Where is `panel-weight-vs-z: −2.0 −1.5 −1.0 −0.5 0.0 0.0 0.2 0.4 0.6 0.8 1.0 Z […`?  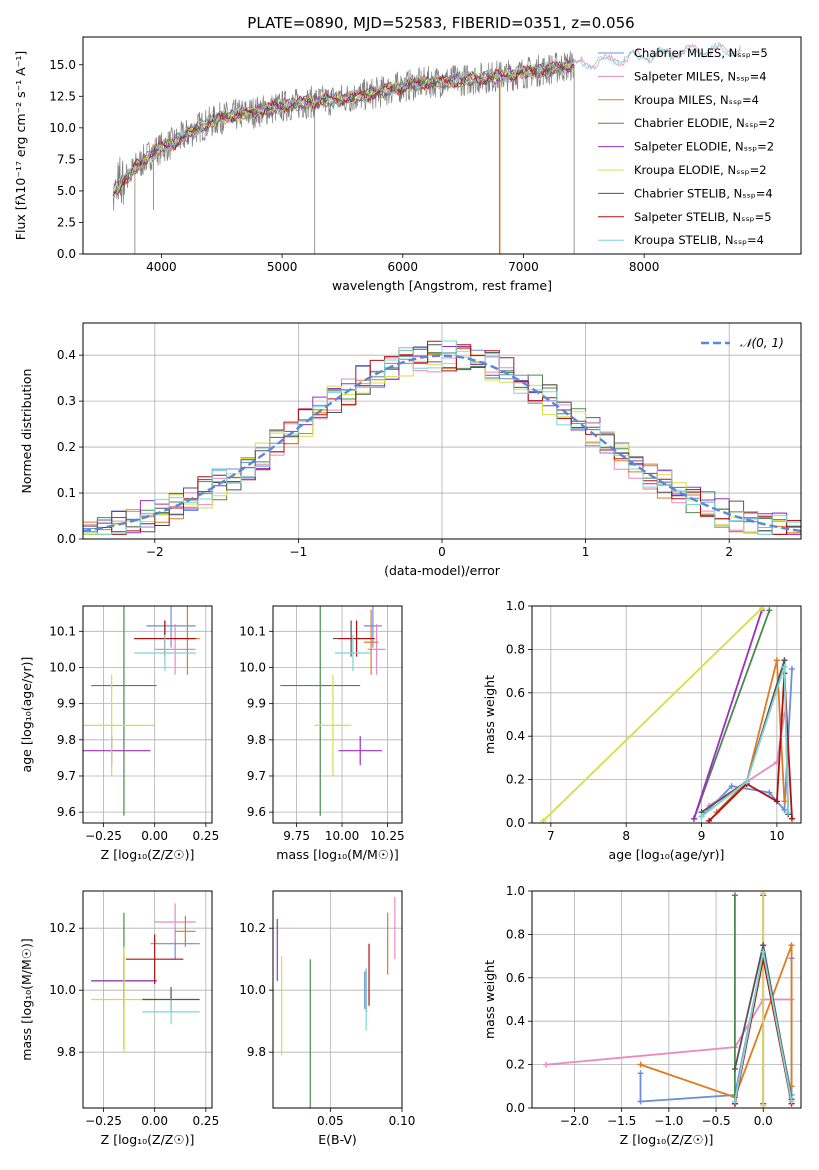
panel-weight-vs-z: −2.0 −1.5 −1.0 −0.5 0.0 0.0 0.2 0.4 0.6 0.8 1.0 Z [… is located at coordinates (642, 1015).